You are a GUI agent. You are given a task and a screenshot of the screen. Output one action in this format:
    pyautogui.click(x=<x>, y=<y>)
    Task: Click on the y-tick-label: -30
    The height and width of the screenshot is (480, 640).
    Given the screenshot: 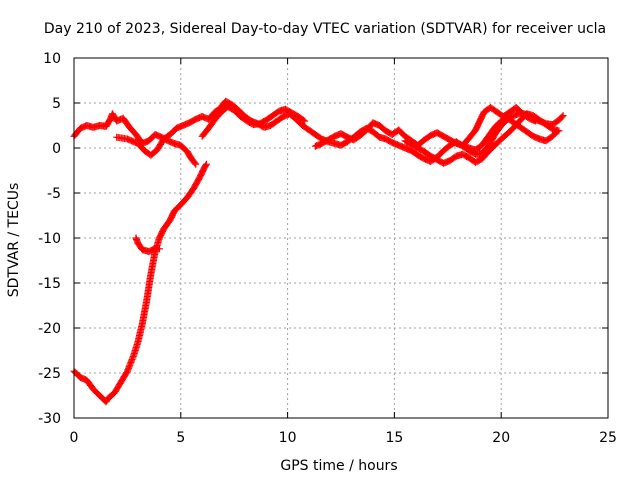 What is the action you would take?
    pyautogui.click(x=49, y=419)
    